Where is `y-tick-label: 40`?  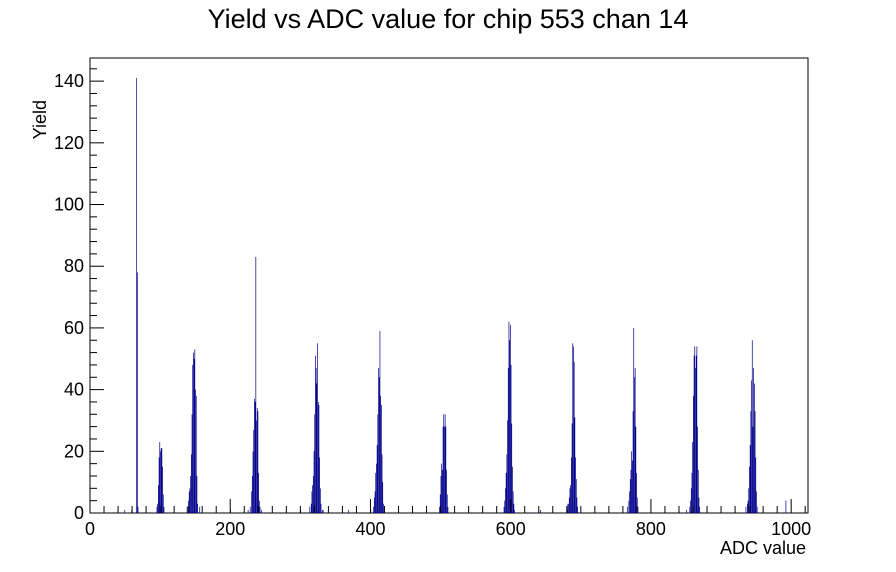
y-tick-label: 40 is located at coordinates (74, 390).